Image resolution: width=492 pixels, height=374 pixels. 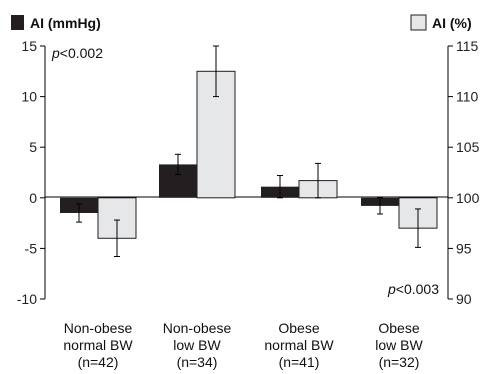 I want to click on legend-swatch-right, so click(x=418, y=22).